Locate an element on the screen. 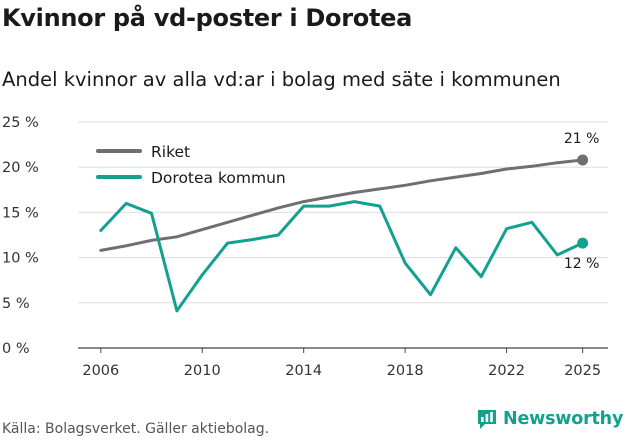 This screenshot has height=439, width=631. brand-name: Newsworthy is located at coordinates (563, 419).